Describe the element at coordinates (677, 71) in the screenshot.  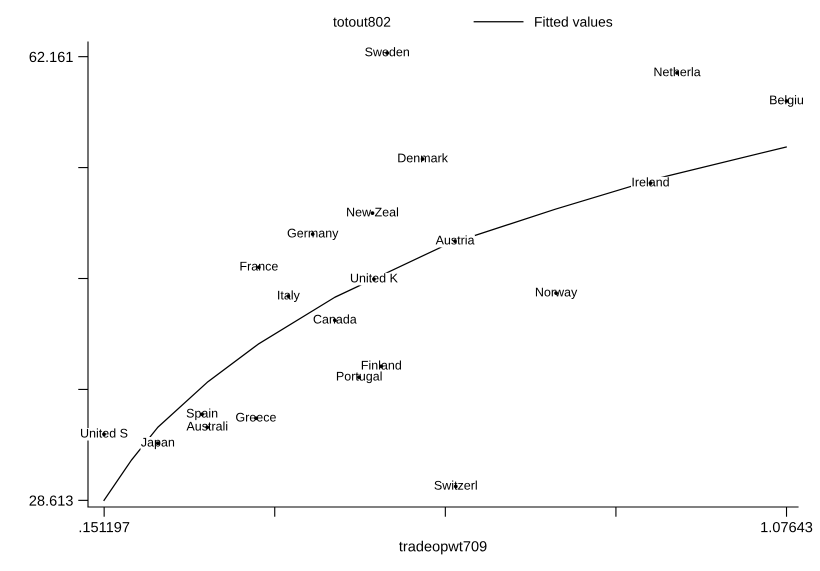
I see `data-label: Netherla` at that location.